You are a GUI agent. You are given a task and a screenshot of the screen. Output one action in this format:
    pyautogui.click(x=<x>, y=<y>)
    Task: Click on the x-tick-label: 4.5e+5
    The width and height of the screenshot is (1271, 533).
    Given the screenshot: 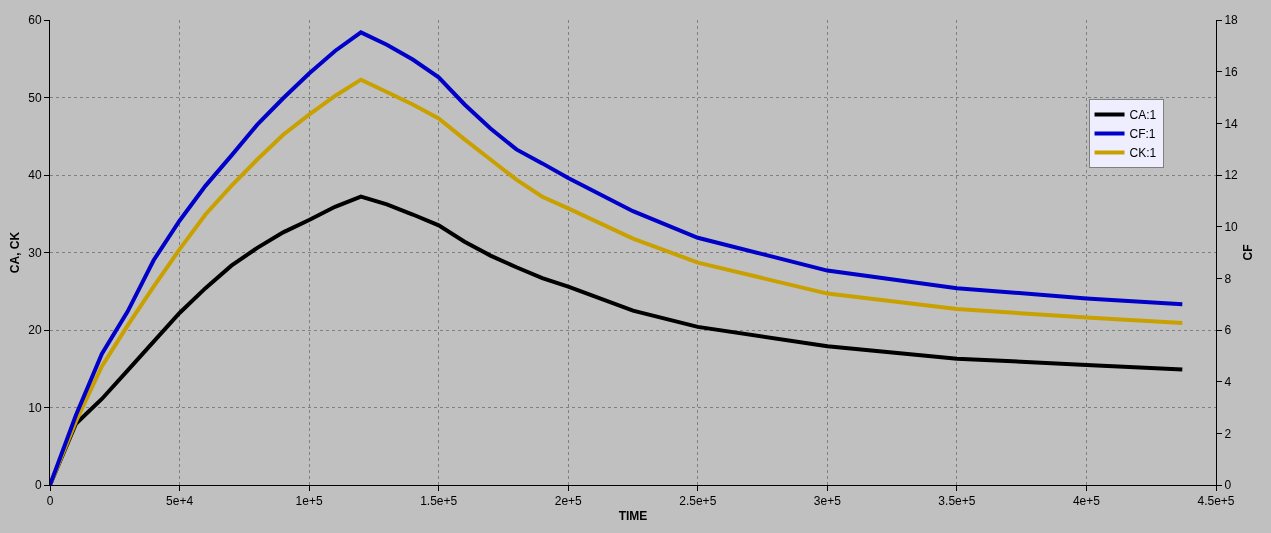 What is the action you would take?
    pyautogui.click(x=1216, y=501)
    